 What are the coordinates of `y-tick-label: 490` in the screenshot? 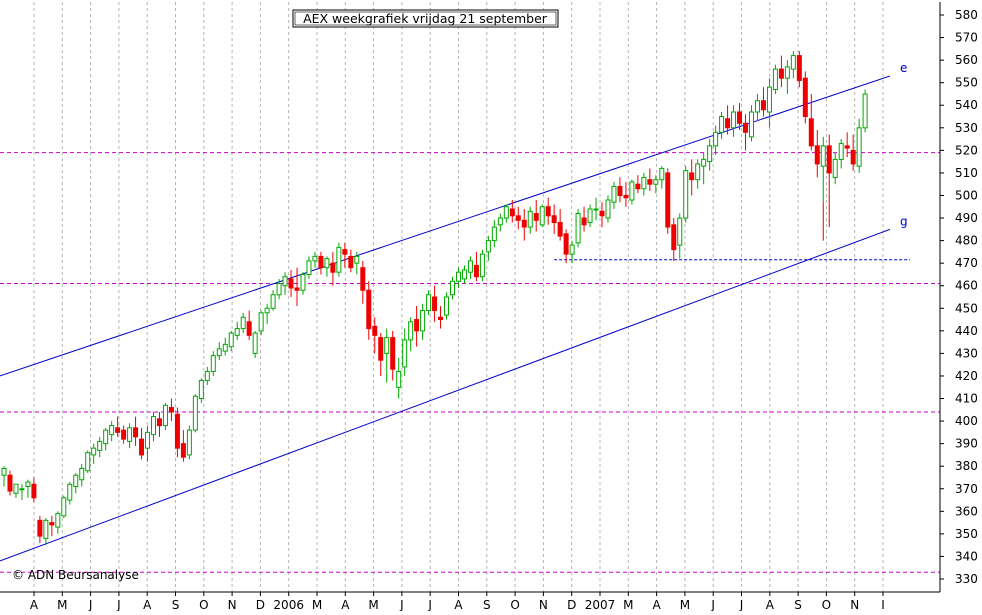 It's located at (966, 218).